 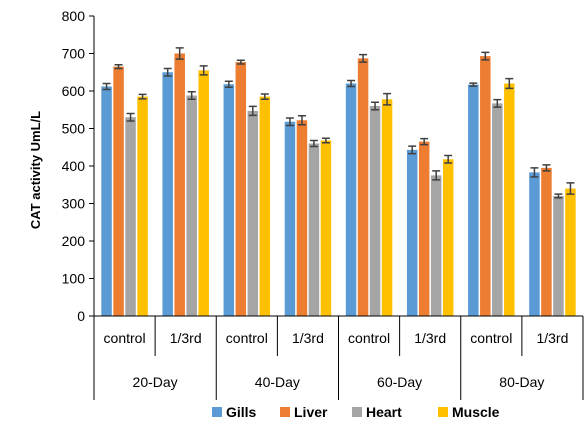 What do you see at coordinates (217, 412) in the screenshot?
I see `legend-swatch-gills` at bounding box center [217, 412].